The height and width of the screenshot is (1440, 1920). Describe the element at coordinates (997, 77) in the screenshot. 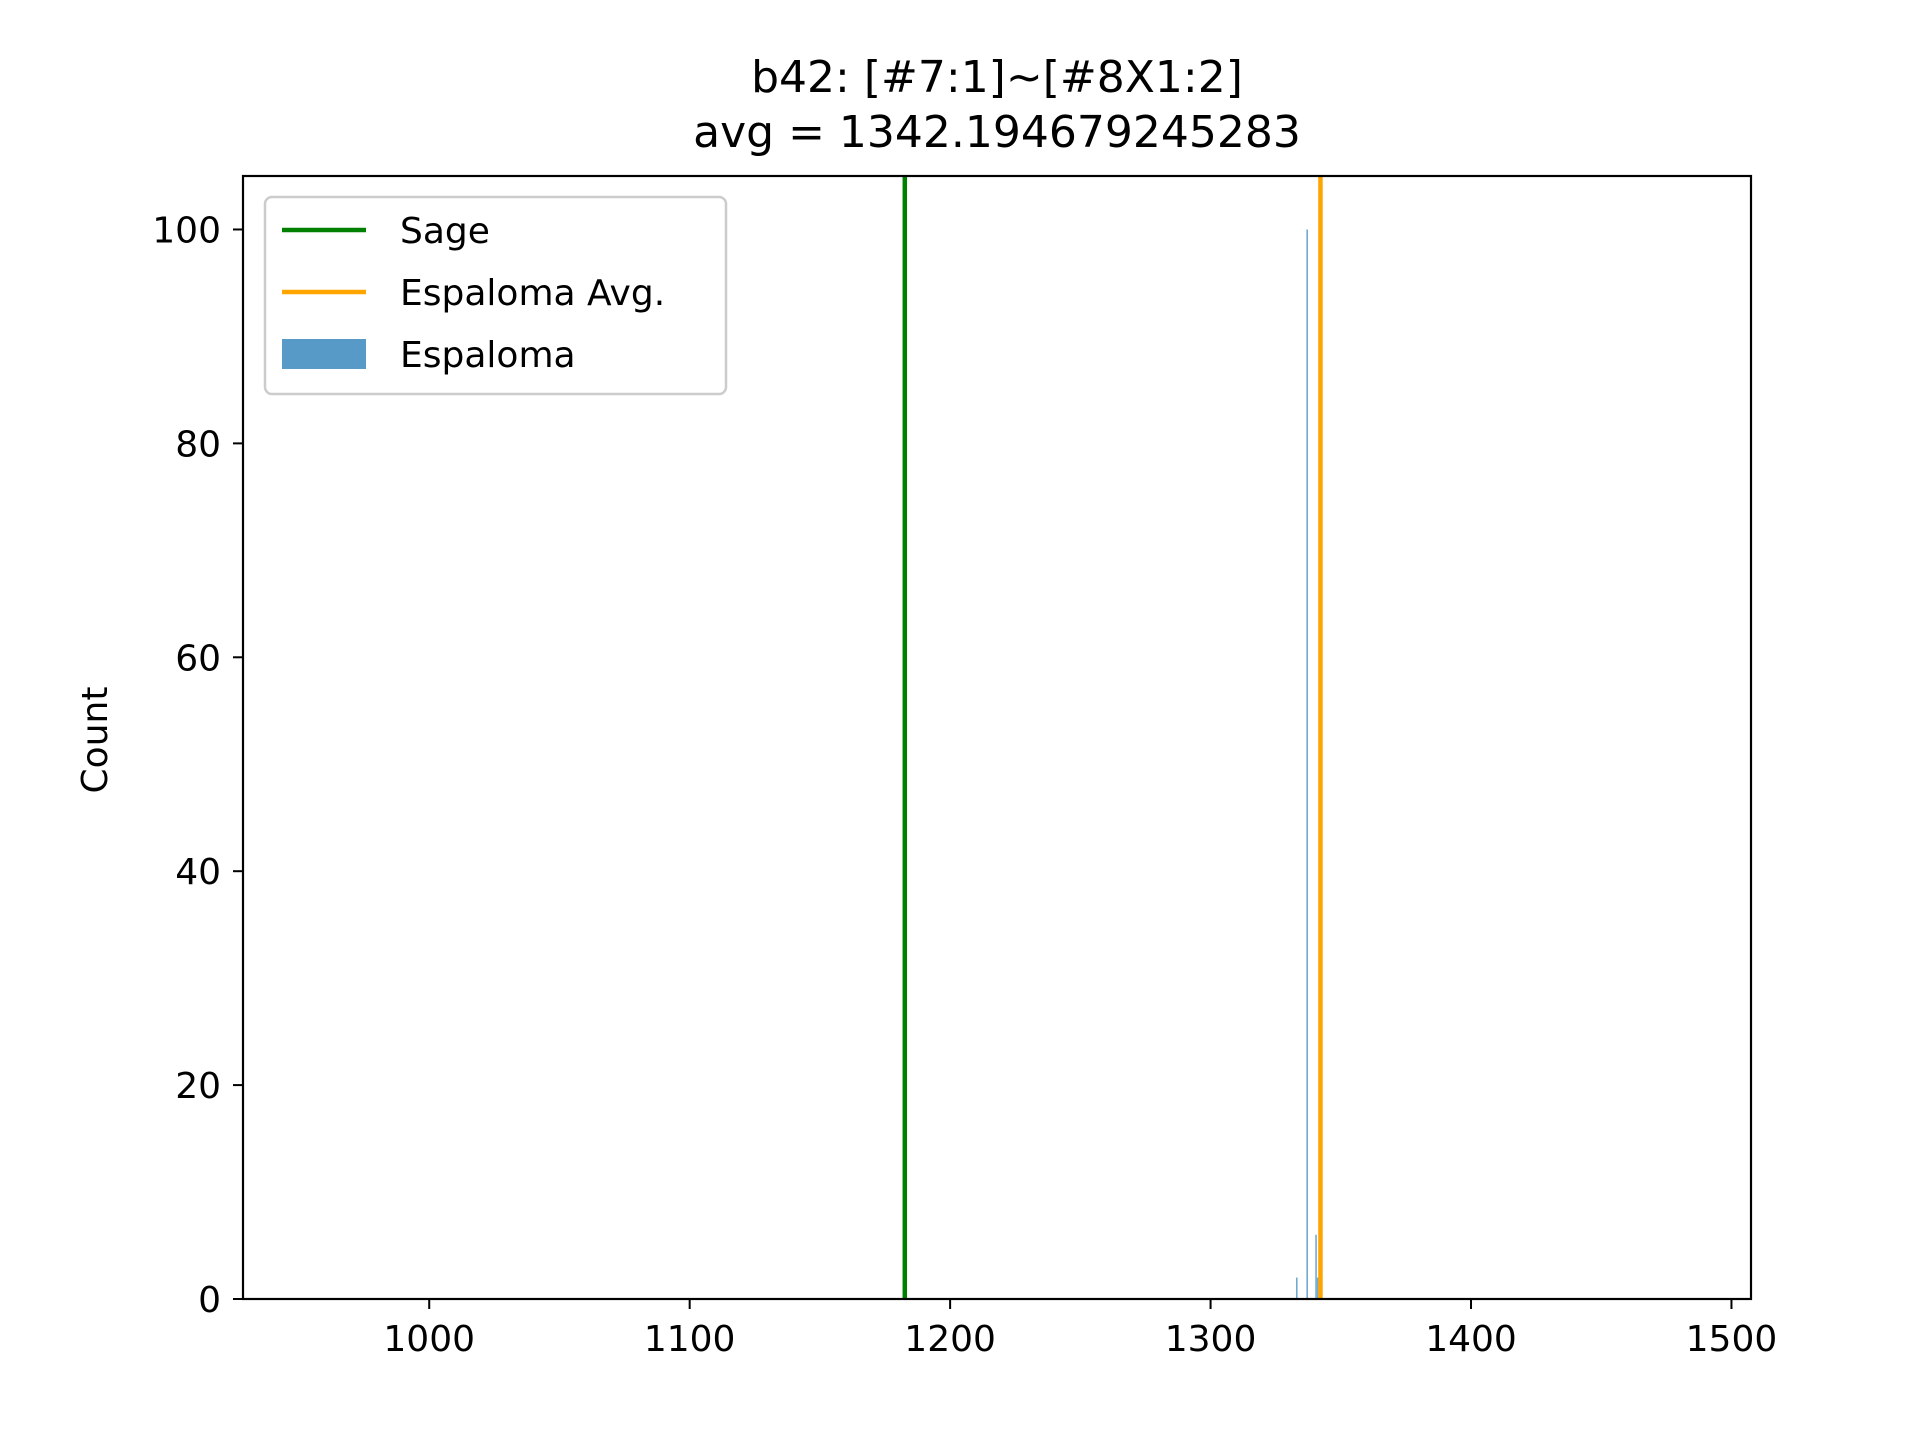

I see `chart-title: b42: [#7:1]~[#8X1:2]` at that location.